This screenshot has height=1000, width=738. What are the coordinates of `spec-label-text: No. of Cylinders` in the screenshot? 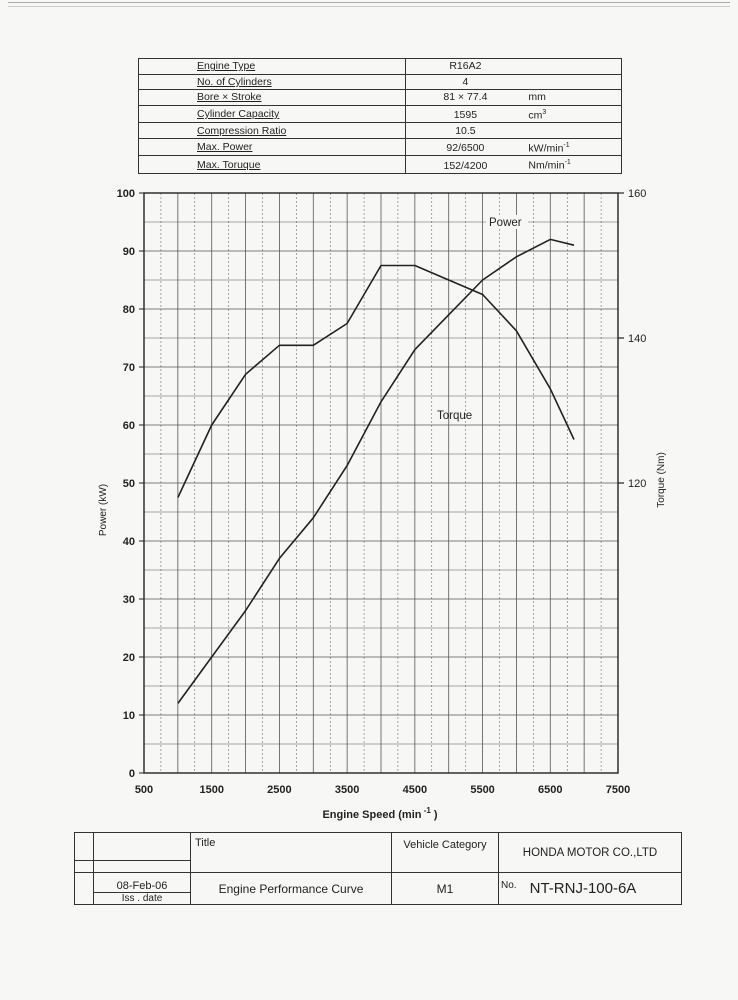 It's located at (234, 81).